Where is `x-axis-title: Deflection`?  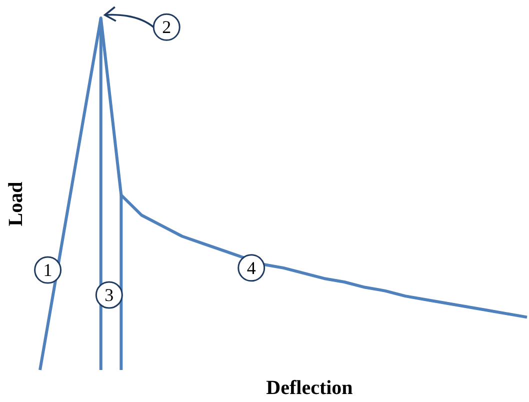 x-axis-title: Deflection is located at coordinates (309, 388).